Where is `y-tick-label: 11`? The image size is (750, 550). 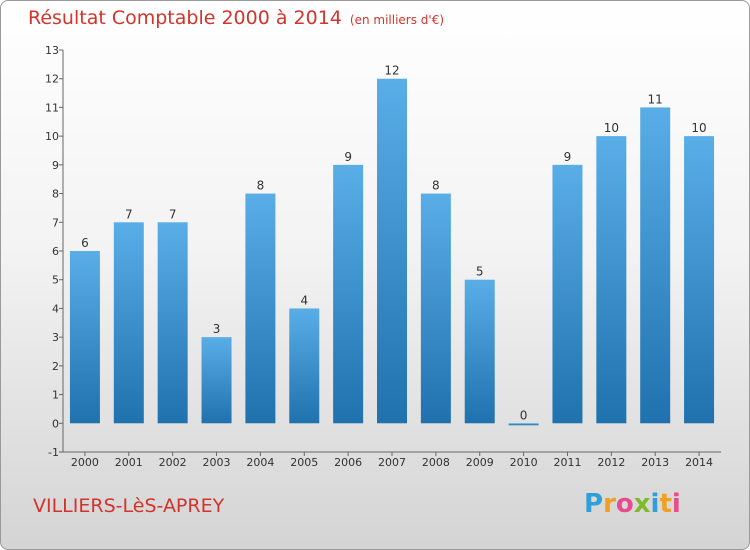
y-tick-label: 11 is located at coordinates (52, 107).